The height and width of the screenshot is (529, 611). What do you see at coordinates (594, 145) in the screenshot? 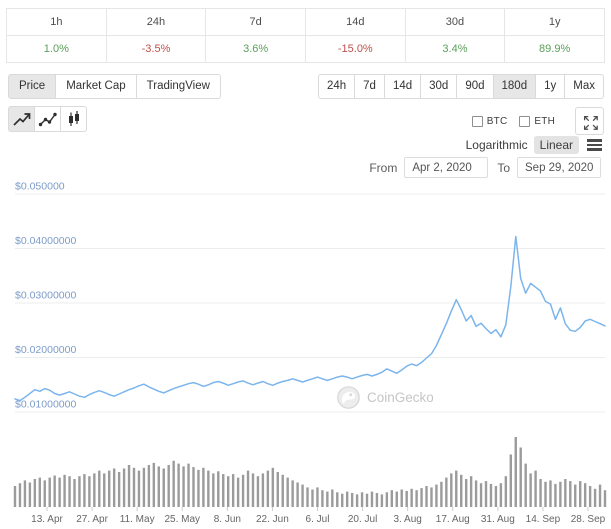
I see `chart-menu-button` at bounding box center [594, 145].